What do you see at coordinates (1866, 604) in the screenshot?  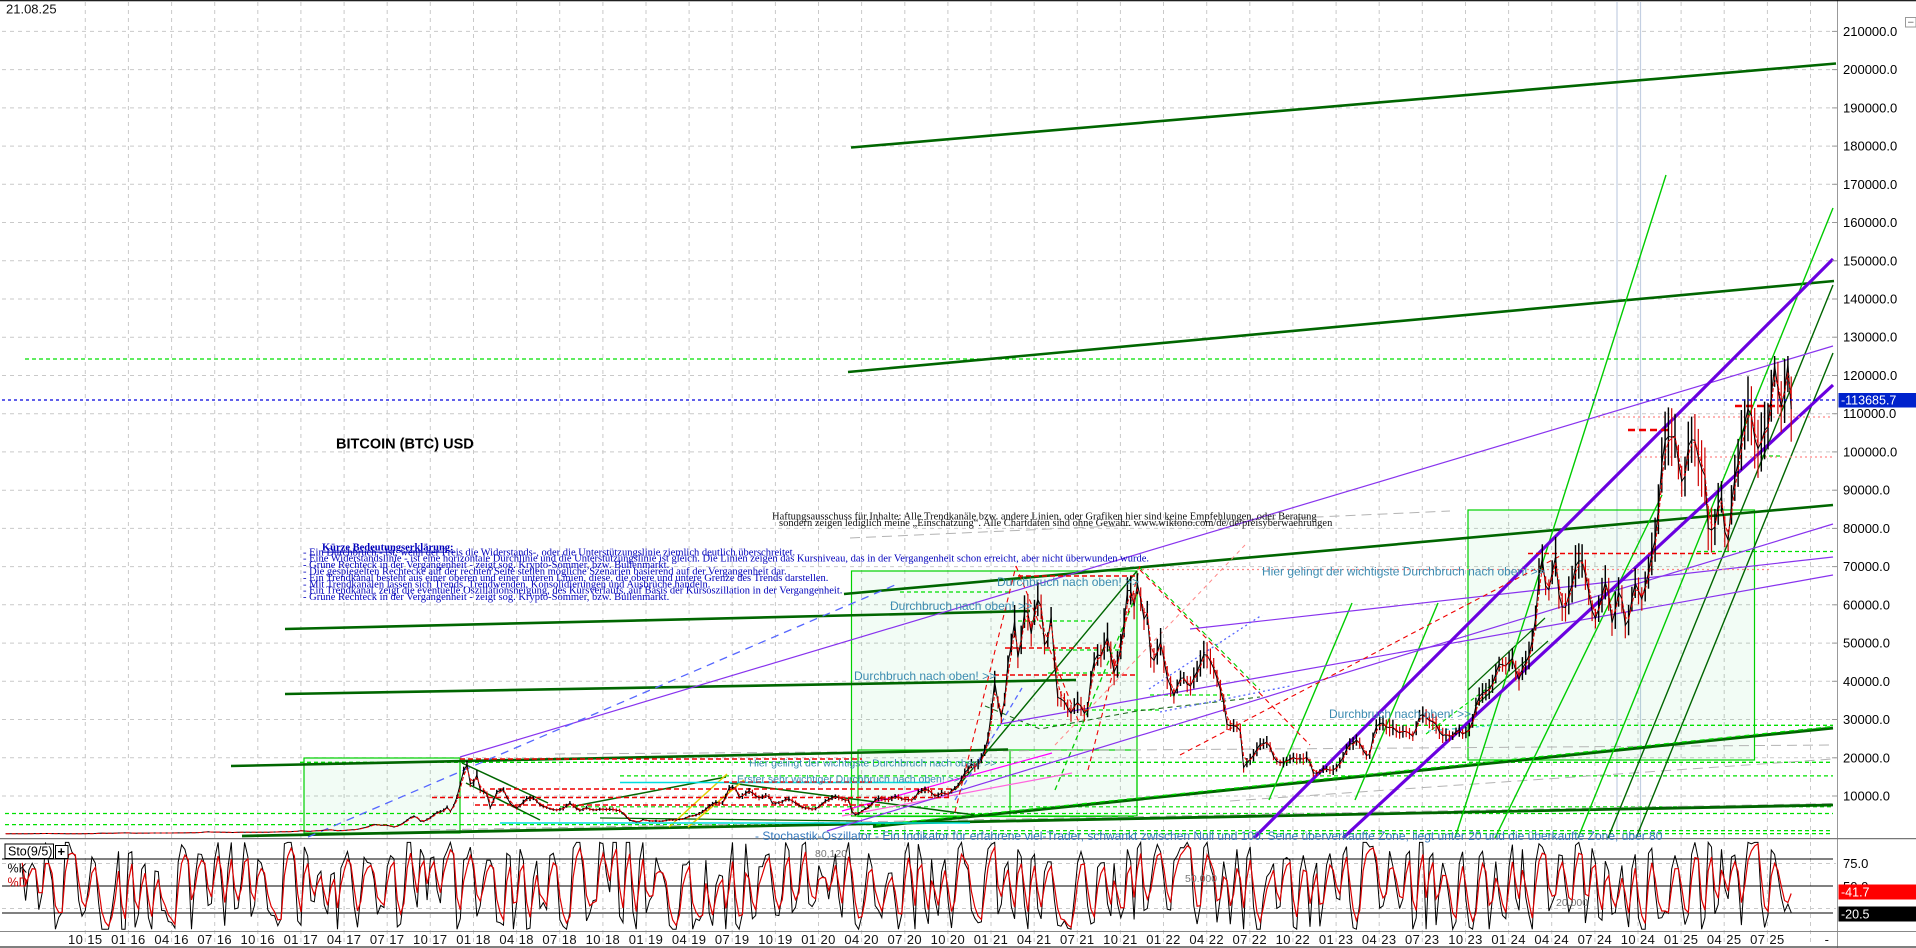 I see `svg-text: 60000.0` at bounding box center [1866, 604].